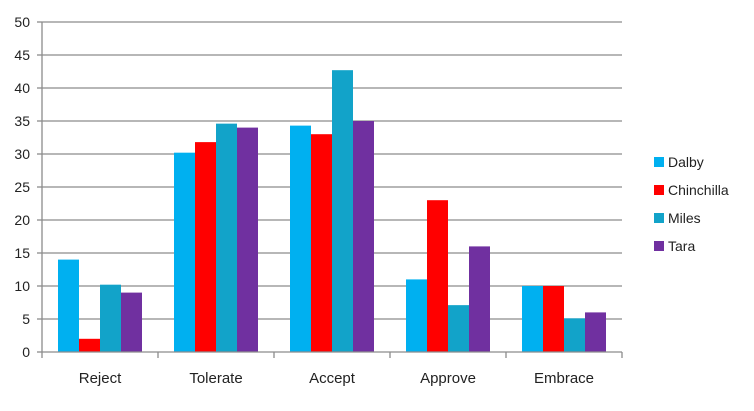 The width and height of the screenshot is (754, 411). I want to click on bar-embrace-miles, so click(574, 335).